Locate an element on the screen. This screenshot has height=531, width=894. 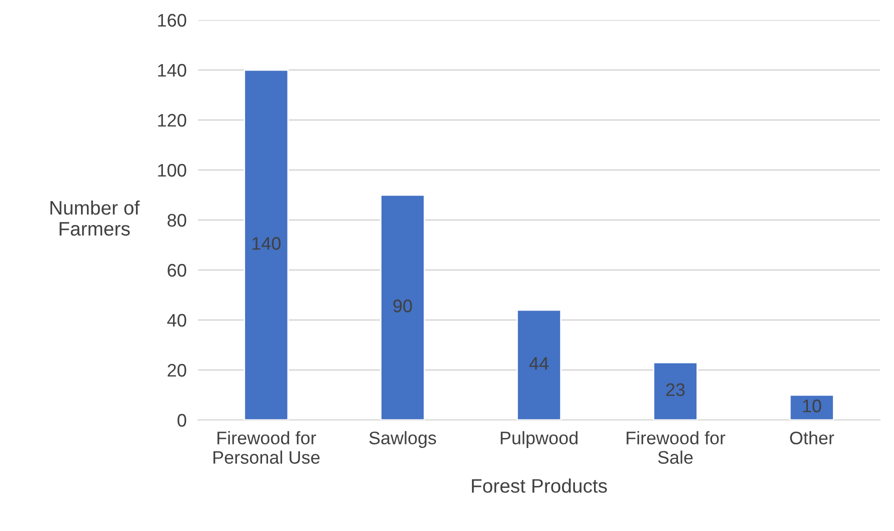
data-label: 140 is located at coordinates (266, 243).